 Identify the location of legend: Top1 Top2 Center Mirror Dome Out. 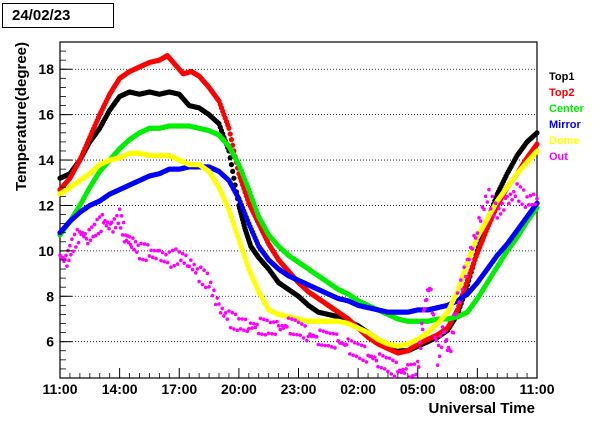
(567, 117).